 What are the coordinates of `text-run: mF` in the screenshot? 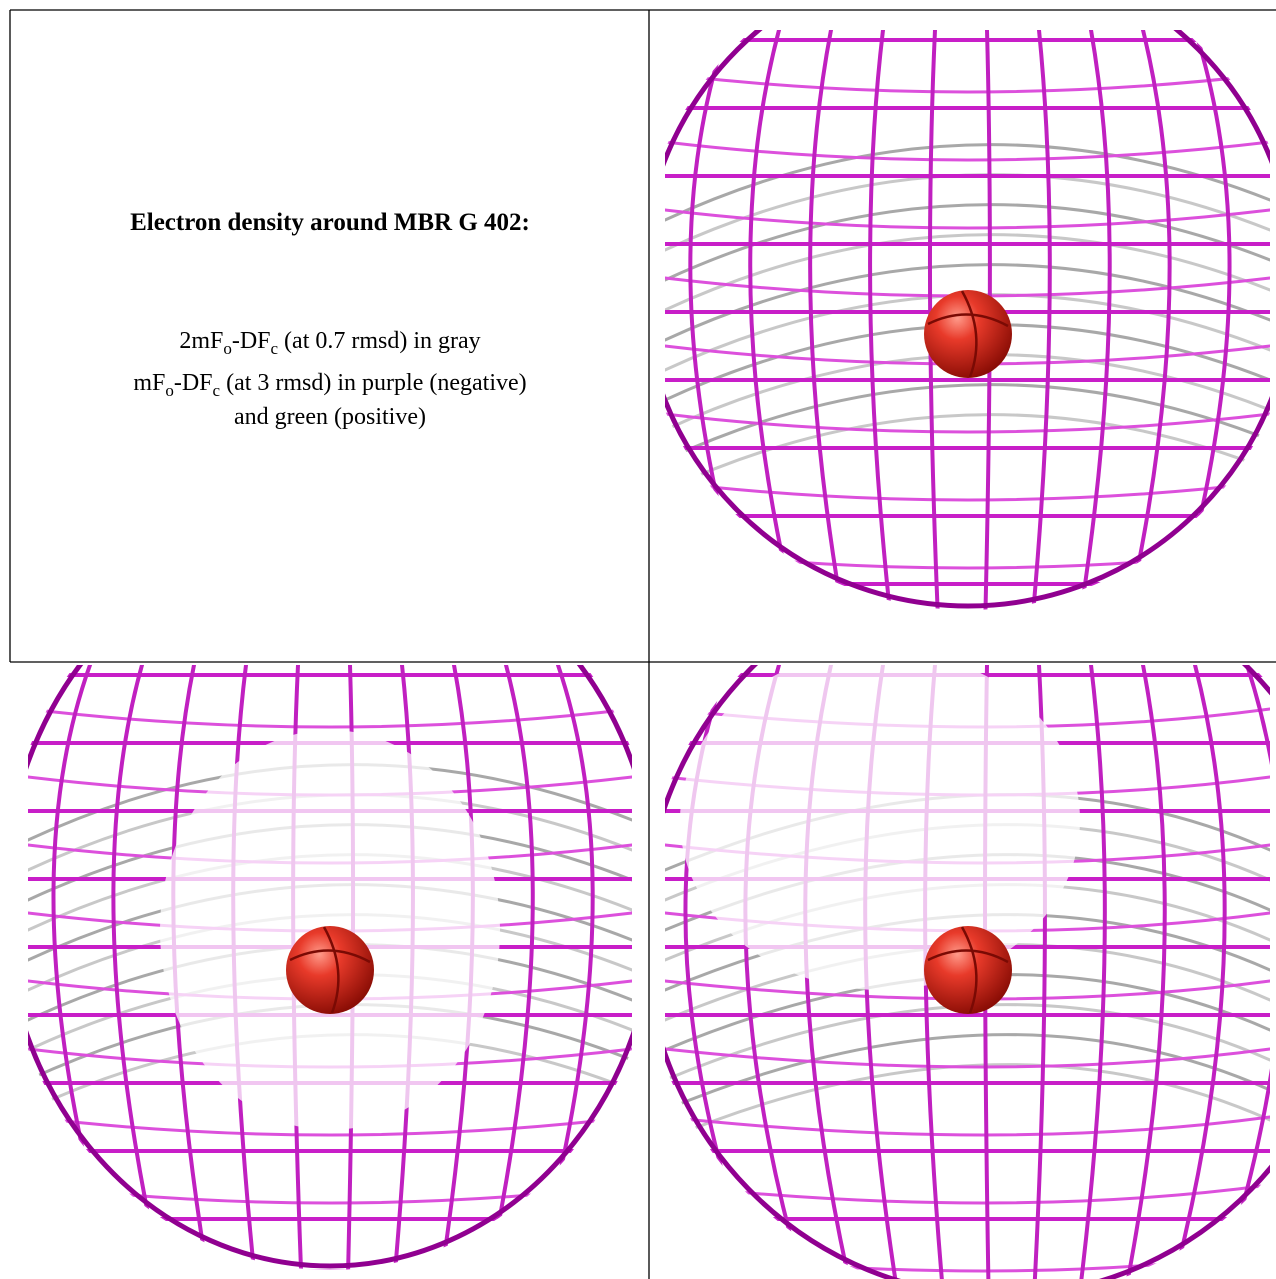 It's located at (149, 383).